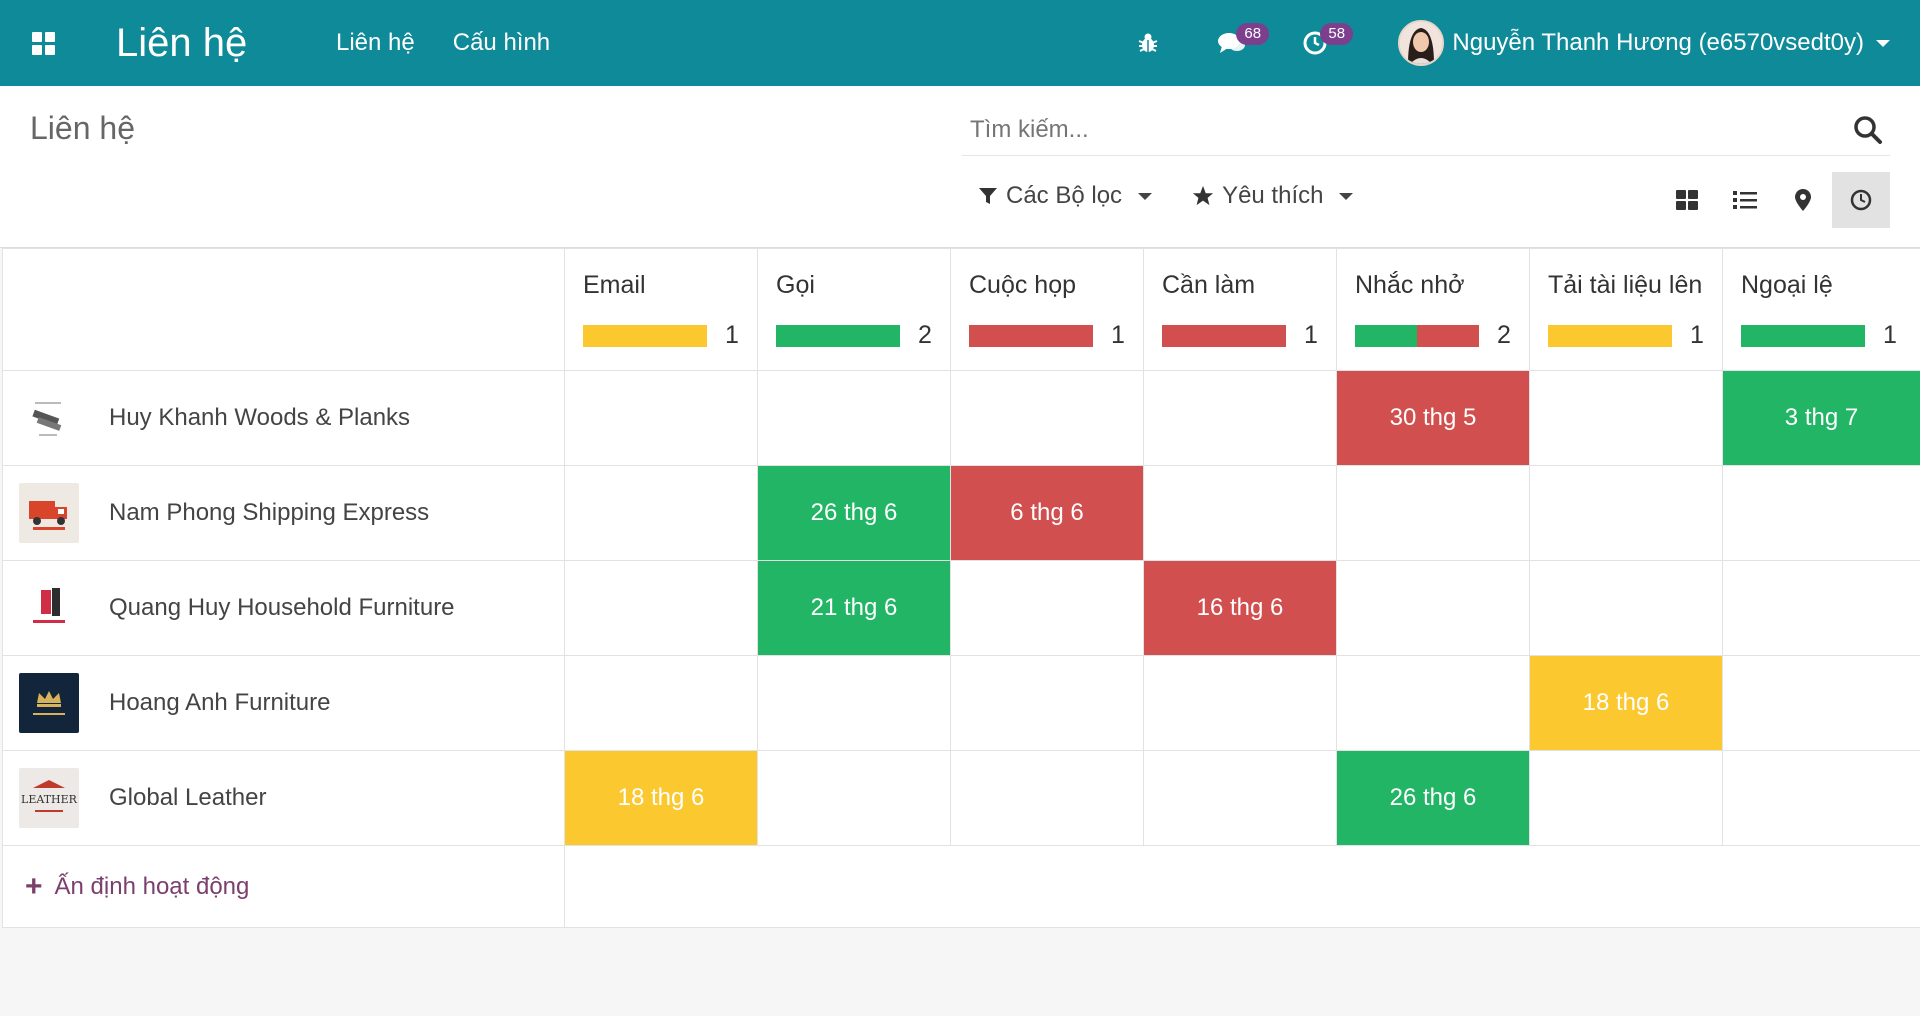  What do you see at coordinates (283, 703) in the screenshot?
I see `partner-cell: Hoang Anh Furniture` at bounding box center [283, 703].